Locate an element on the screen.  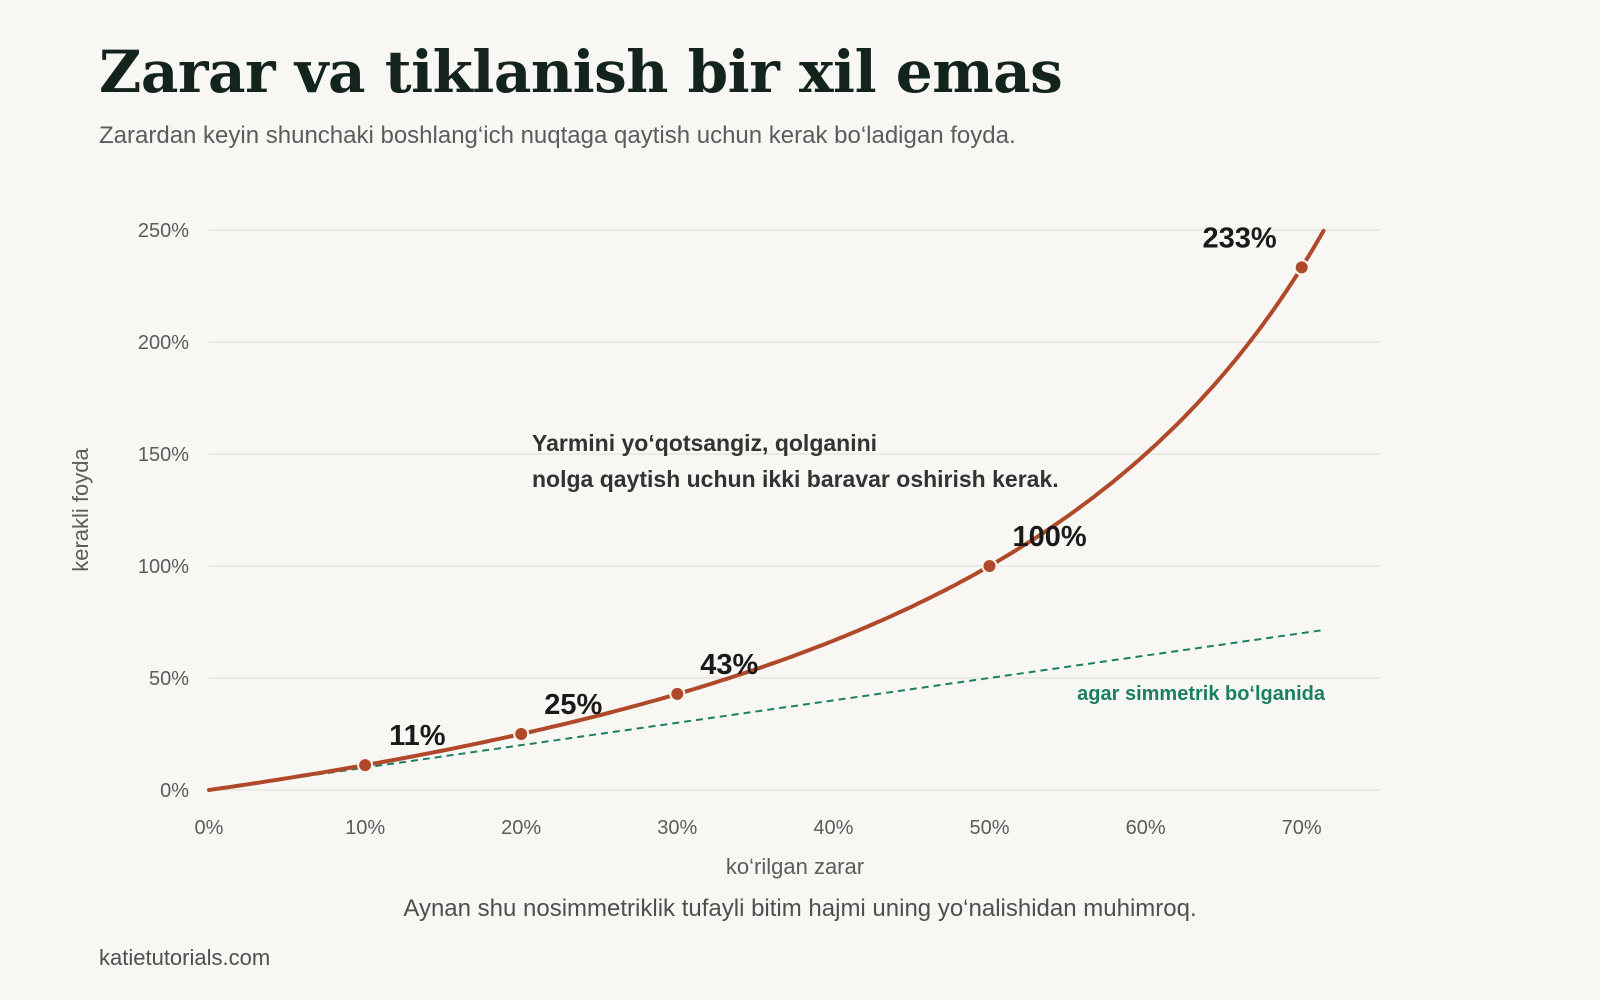
point-label: 43% is located at coordinates (729, 665).